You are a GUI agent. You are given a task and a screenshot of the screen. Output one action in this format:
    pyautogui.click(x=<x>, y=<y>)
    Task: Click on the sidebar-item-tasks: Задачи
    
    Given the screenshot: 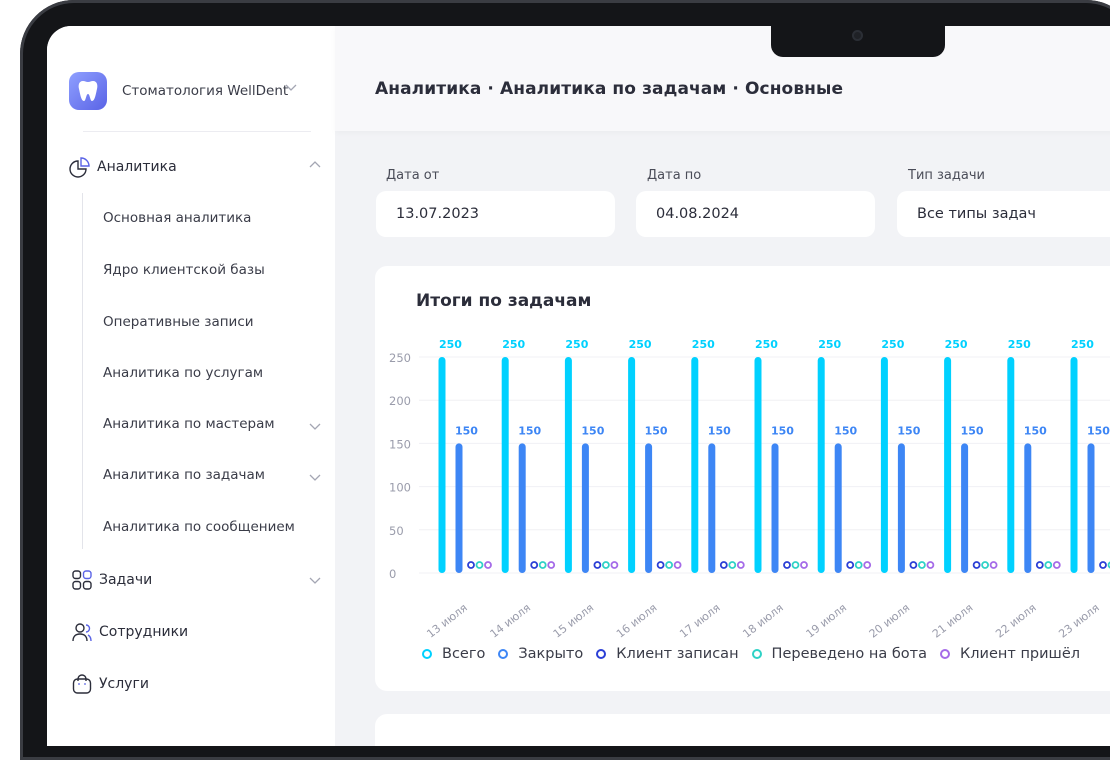 What is the action you would take?
    pyautogui.click(x=111, y=580)
    